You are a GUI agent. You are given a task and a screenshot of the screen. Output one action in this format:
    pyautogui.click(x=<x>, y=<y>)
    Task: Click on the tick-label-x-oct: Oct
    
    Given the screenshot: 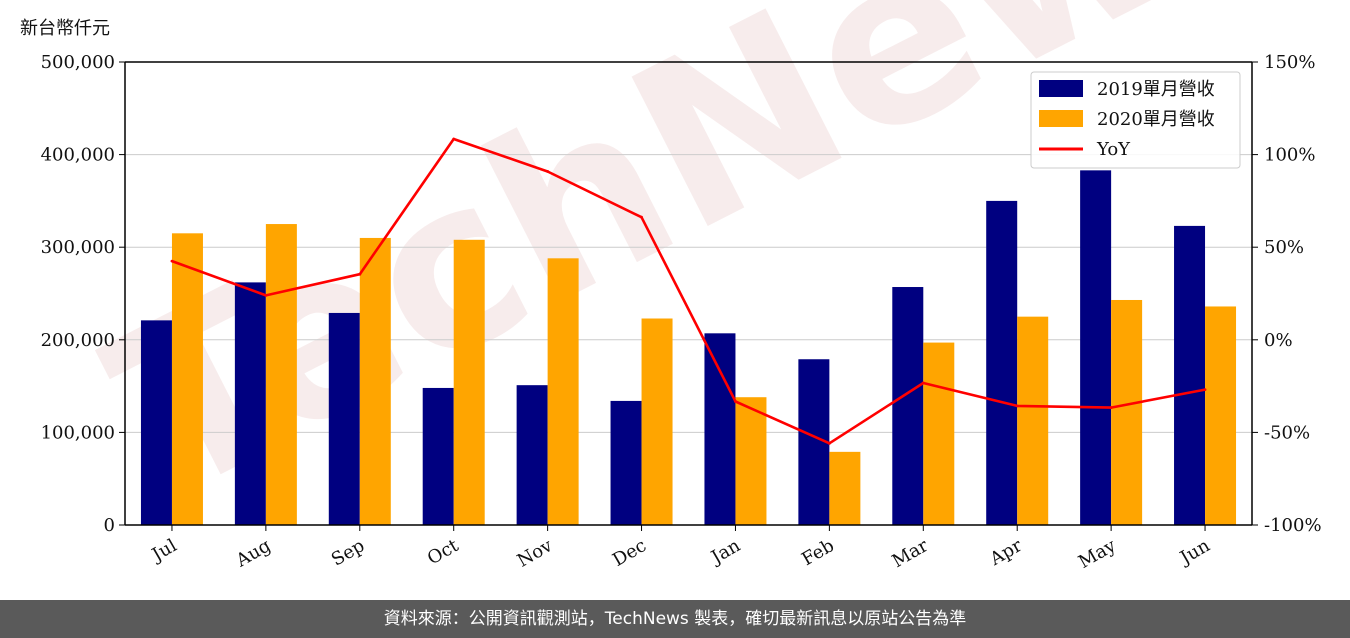 What is the action you would take?
    pyautogui.click(x=443, y=552)
    